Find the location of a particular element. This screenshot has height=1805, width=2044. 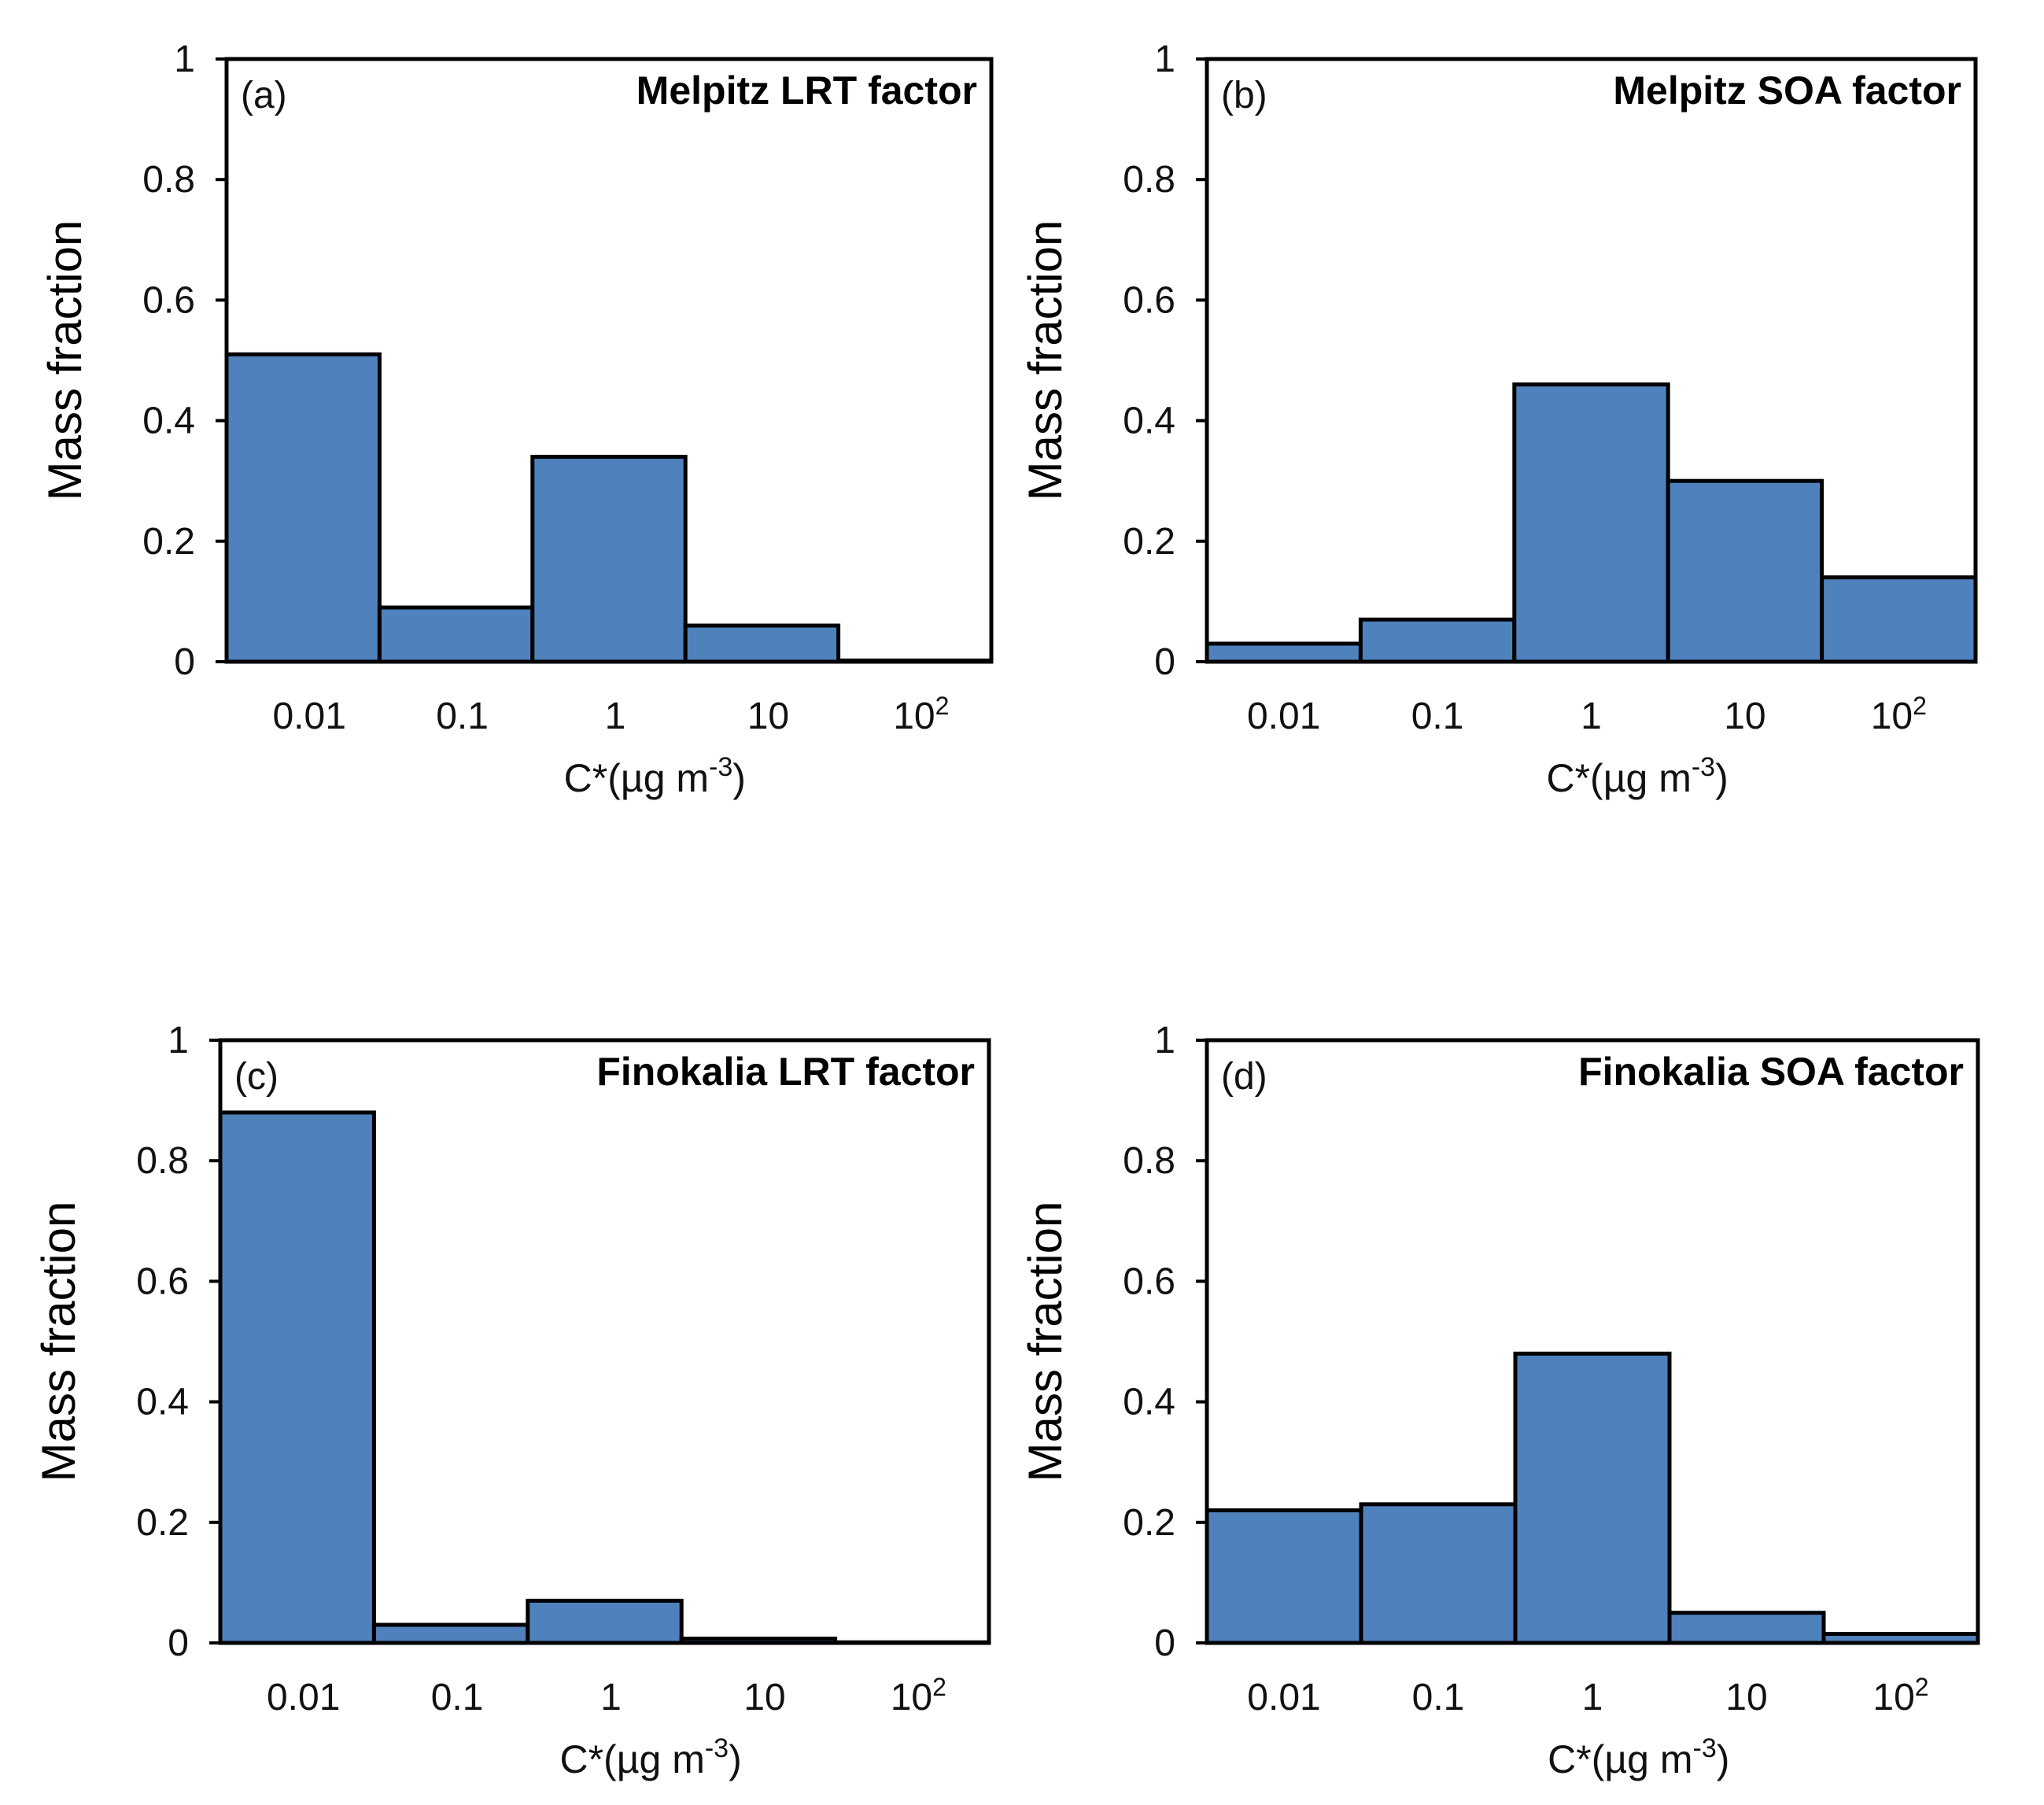

panel-label: (c) is located at coordinates (257, 1077).